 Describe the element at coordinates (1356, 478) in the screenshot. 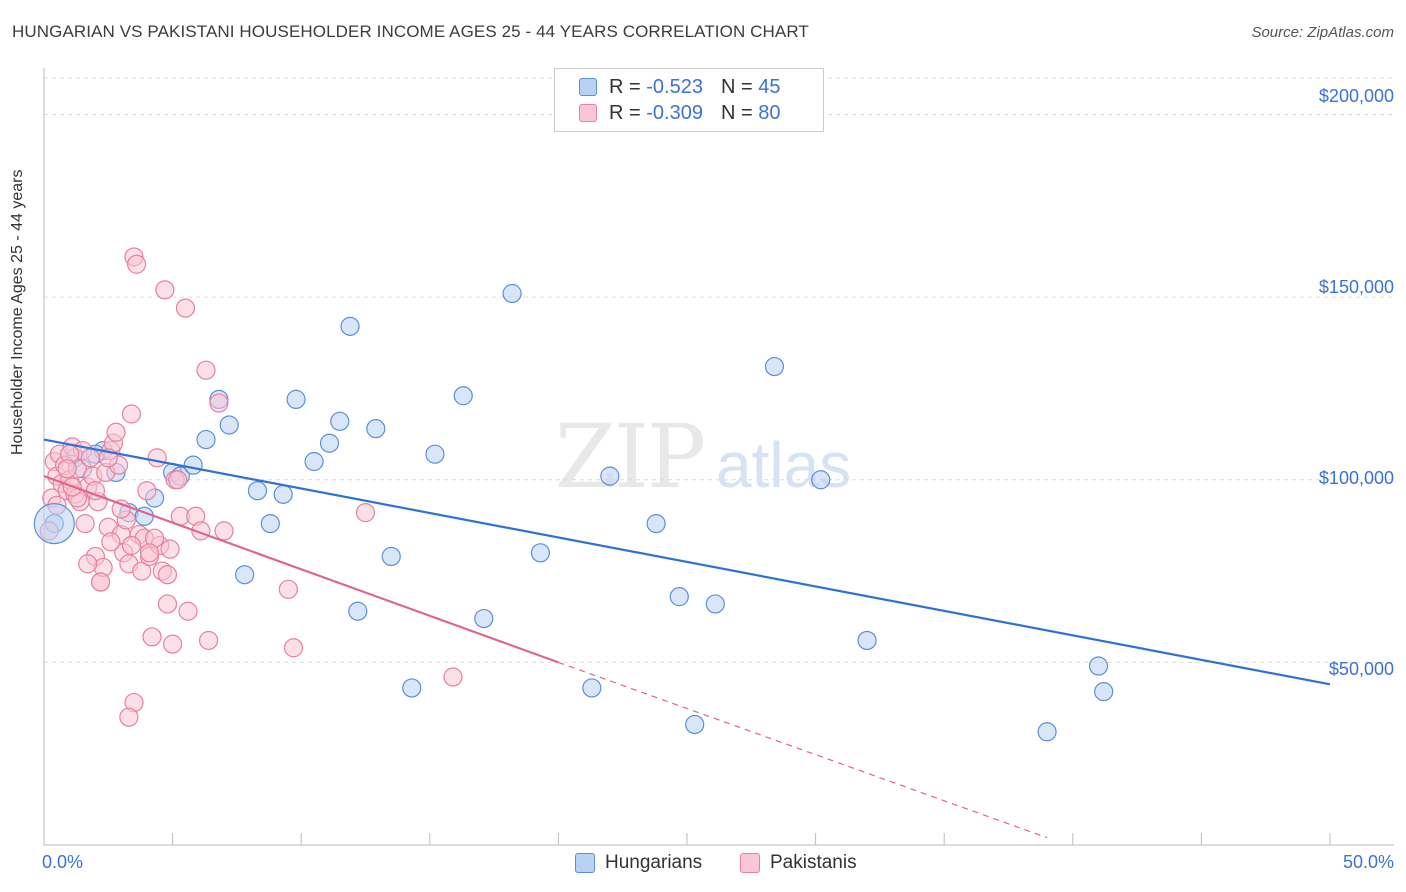

I see `y-tick-label-100k: $100,000` at that location.